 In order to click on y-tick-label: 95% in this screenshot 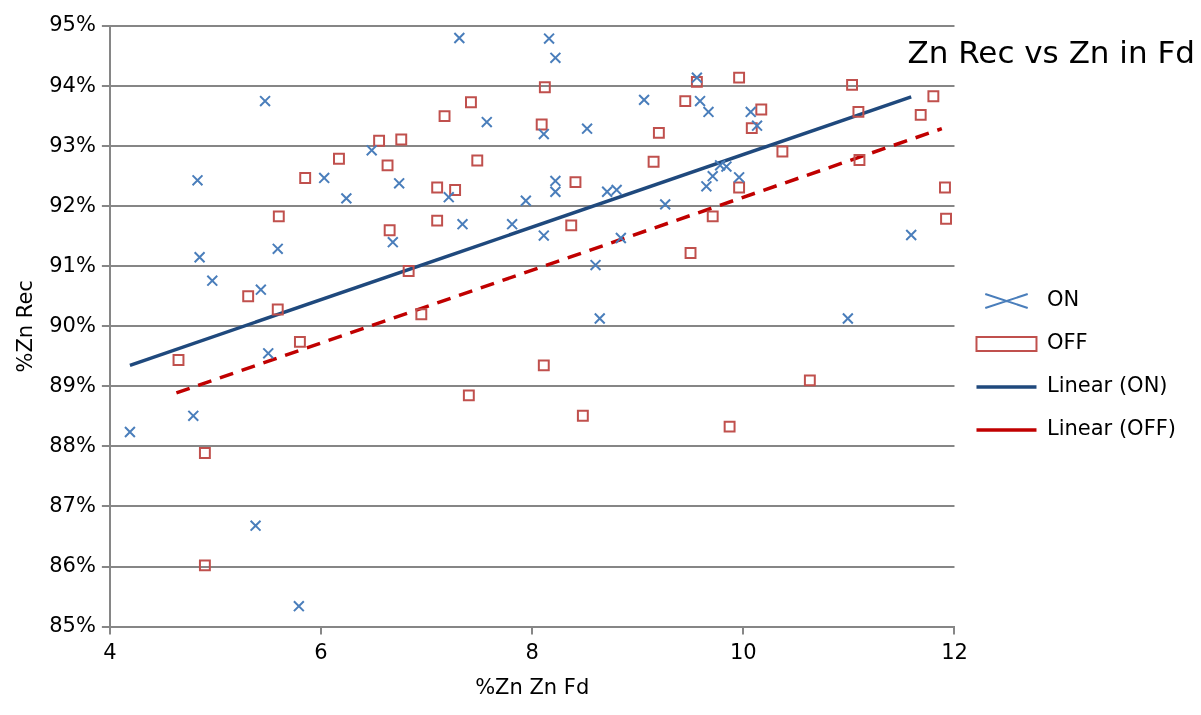, I will do `click(72, 24)`.